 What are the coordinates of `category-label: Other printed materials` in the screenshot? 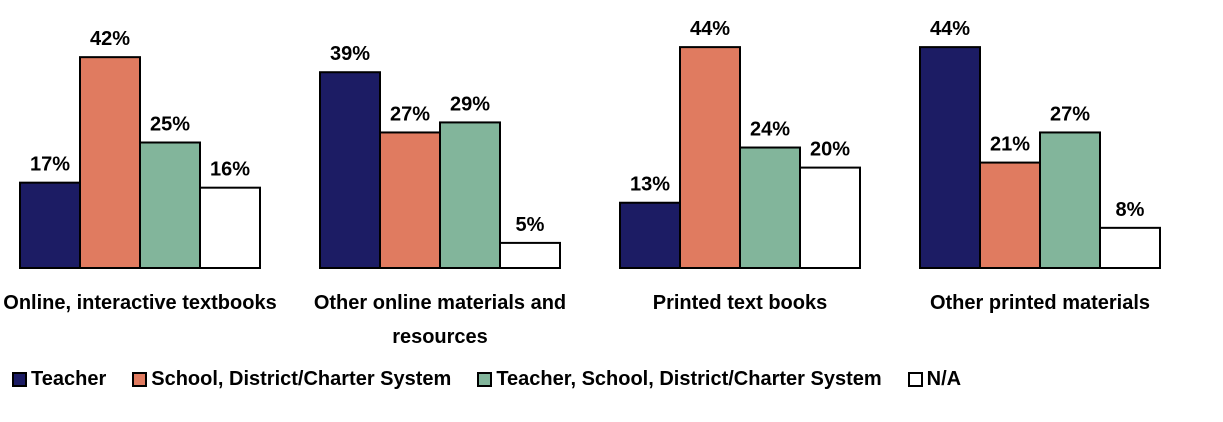 It's located at (1040, 303).